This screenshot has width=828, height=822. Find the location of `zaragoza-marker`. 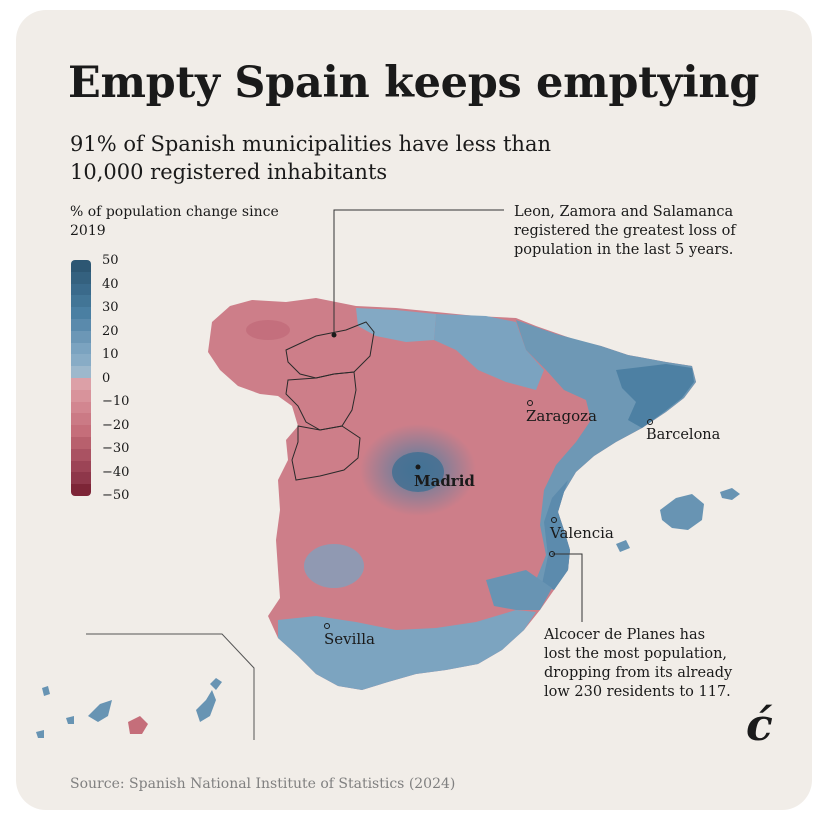

zaragoza-marker is located at coordinates (530, 403).